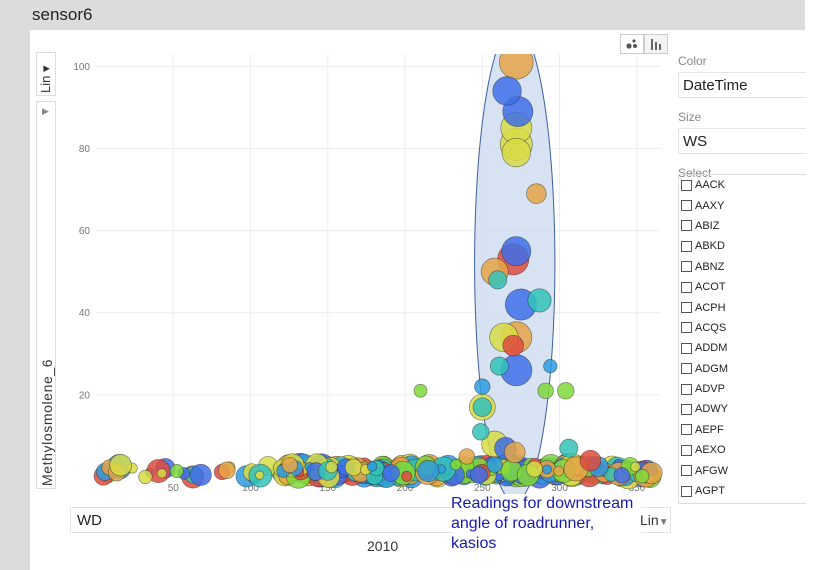  What do you see at coordinates (482, 488) in the screenshot?
I see `x-tick-label: 250` at bounding box center [482, 488].